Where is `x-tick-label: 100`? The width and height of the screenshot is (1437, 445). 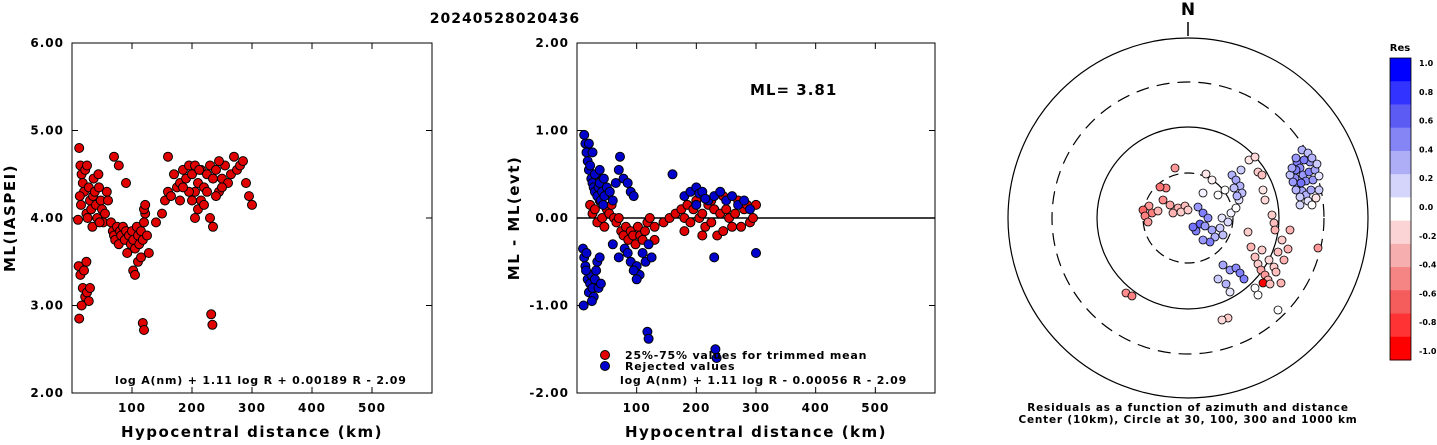
x-tick-label: 100 is located at coordinates (637, 408).